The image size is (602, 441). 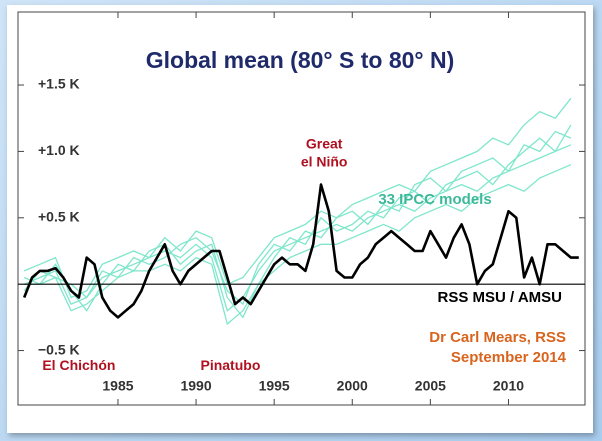 What do you see at coordinates (59, 216) in the screenshot?
I see `y-tick-label: +0.5 K` at bounding box center [59, 216].